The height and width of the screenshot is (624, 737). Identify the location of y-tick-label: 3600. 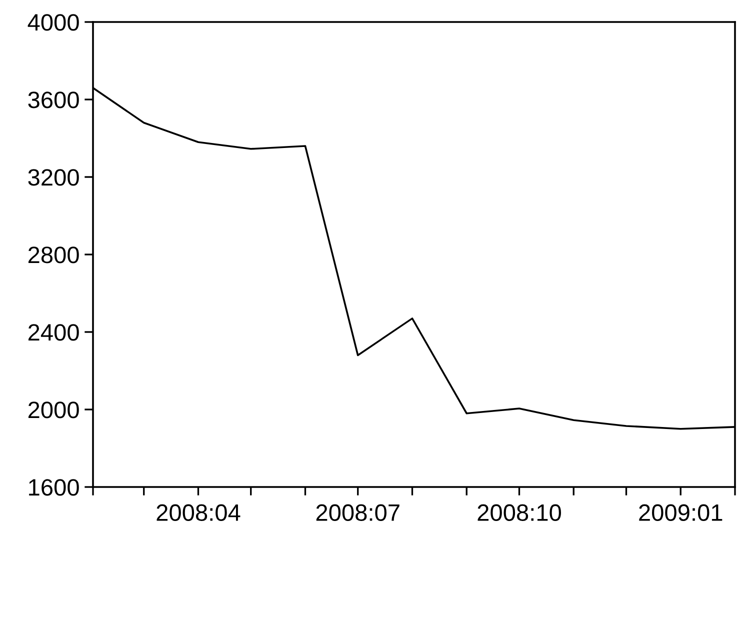
(53, 100).